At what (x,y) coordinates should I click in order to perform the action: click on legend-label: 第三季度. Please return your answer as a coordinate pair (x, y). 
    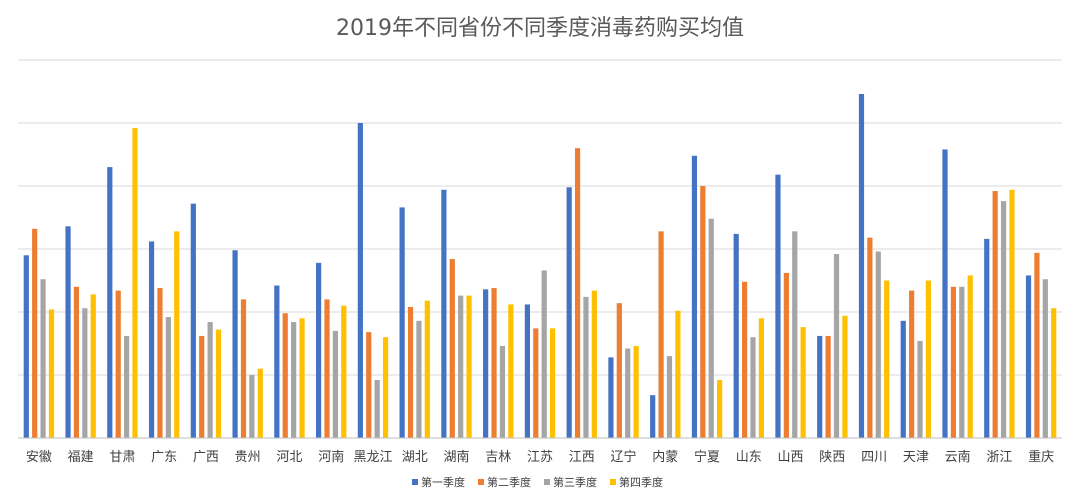
    Looking at the image, I should click on (575, 482).